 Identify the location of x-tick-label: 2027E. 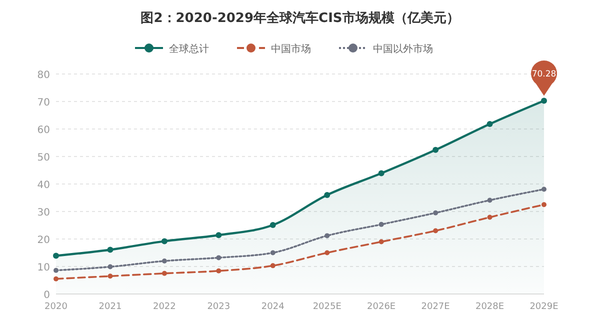
(435, 307).